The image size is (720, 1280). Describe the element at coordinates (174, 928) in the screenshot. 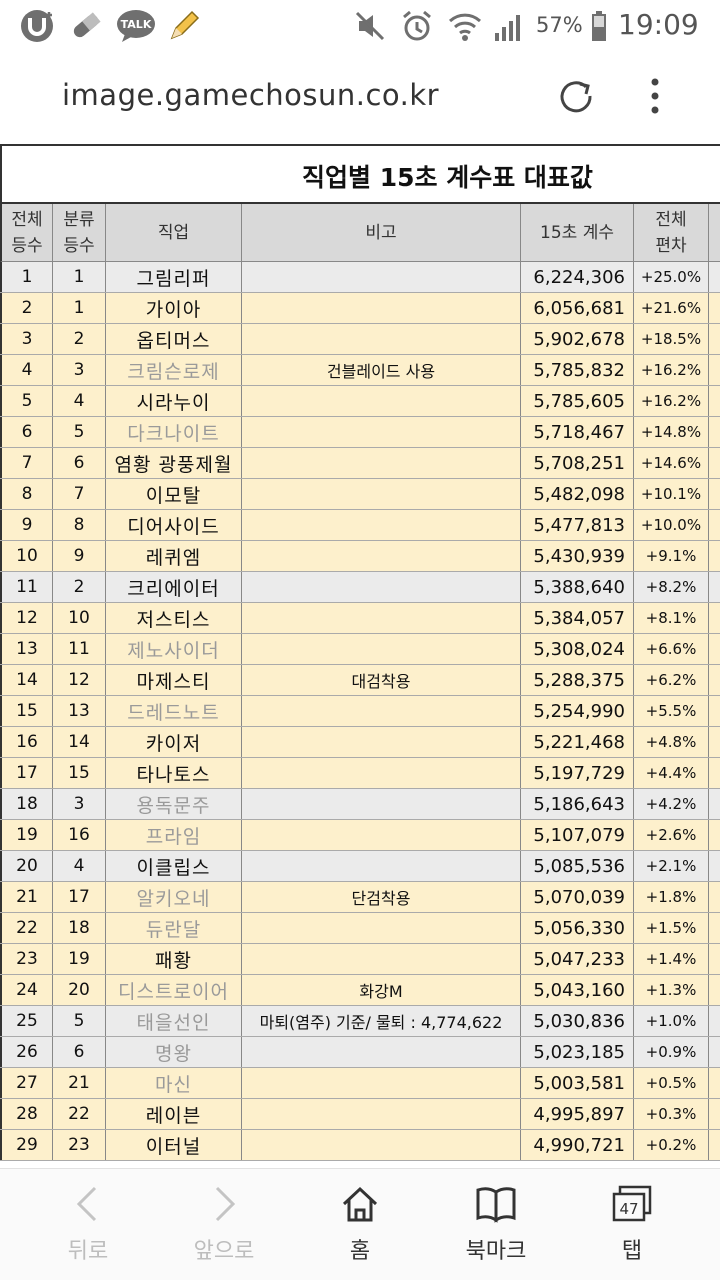

I see `job-cell: 듀란달` at that location.